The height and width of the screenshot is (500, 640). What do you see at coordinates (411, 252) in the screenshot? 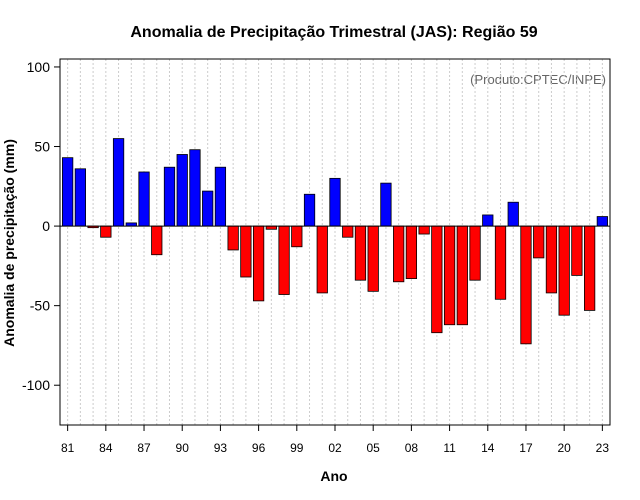
I see `bar-2008` at bounding box center [411, 252].